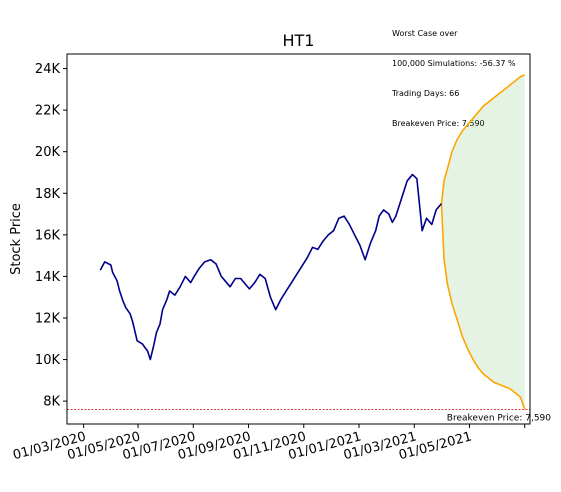 This screenshot has width=561, height=492. Describe the element at coordinates (483, 306) in the screenshot. I see `projection-lower-line` at that location.